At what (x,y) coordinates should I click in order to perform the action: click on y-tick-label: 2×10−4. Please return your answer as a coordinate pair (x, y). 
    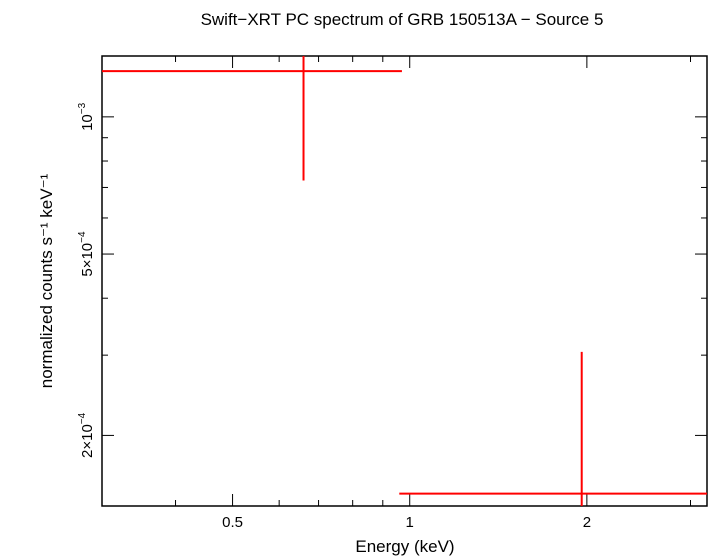
    Looking at the image, I should click on (86, 435).